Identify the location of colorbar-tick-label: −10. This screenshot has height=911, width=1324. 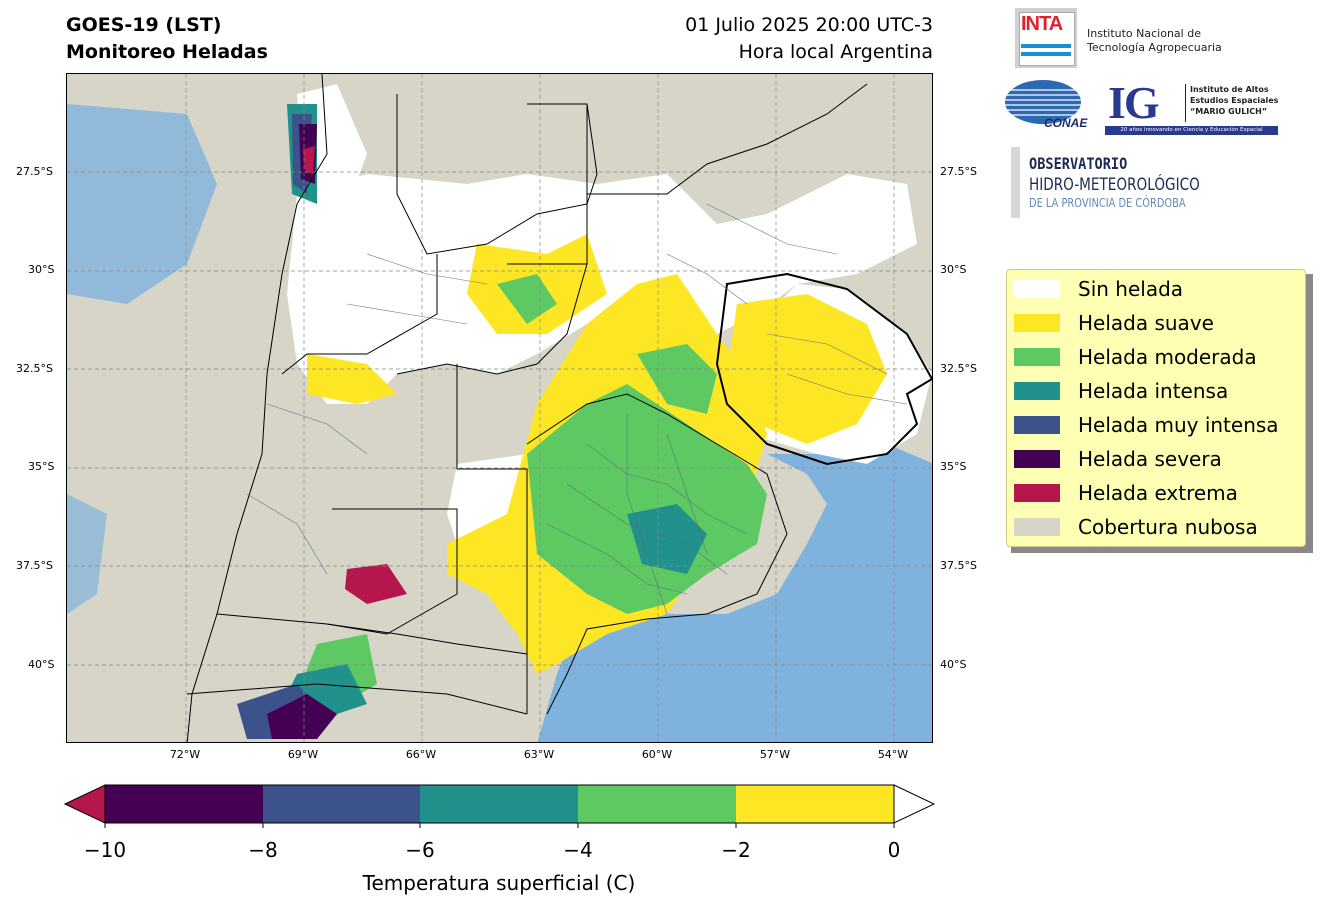
(105, 850).